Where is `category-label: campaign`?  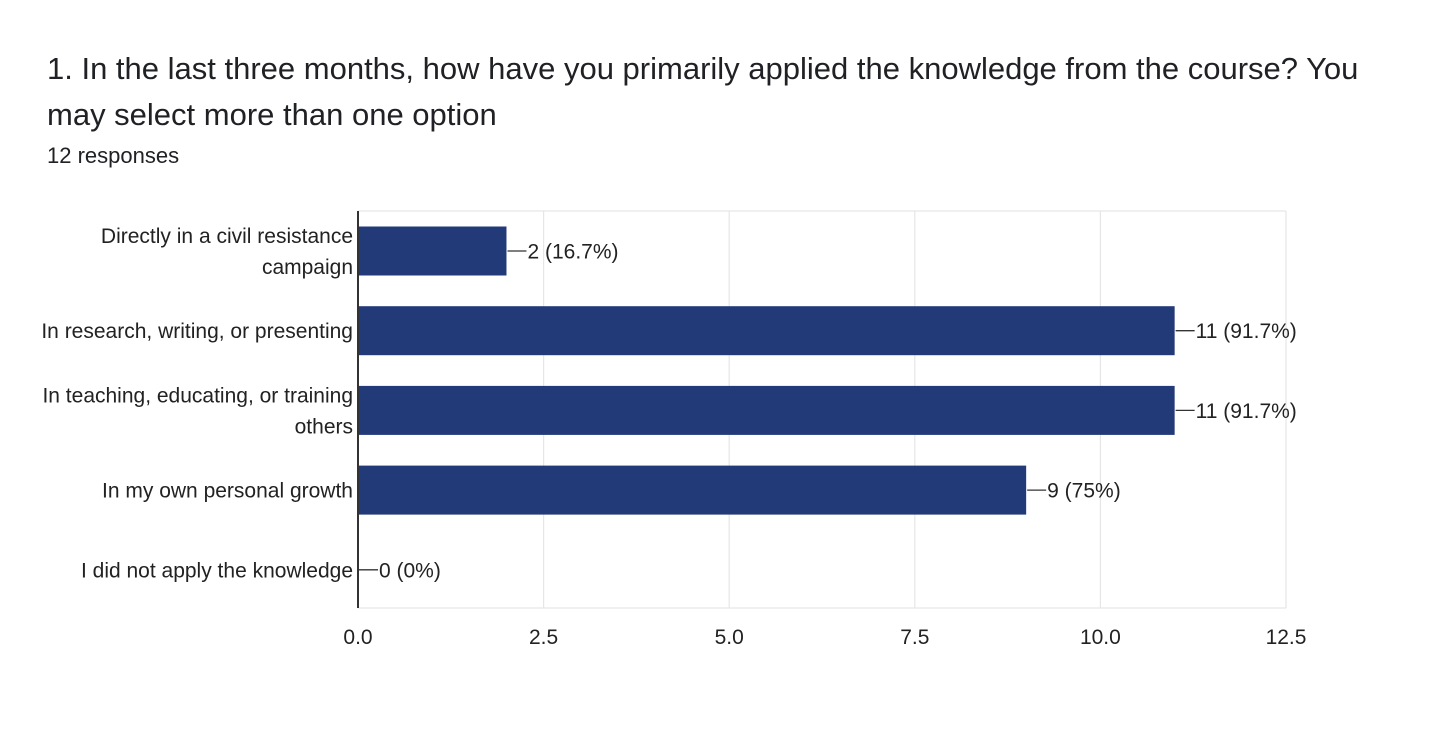 category-label: campaign is located at coordinates (307, 267).